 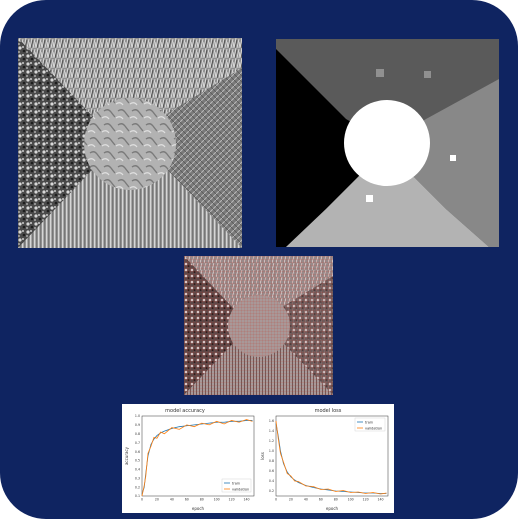 What do you see at coordinates (271, 431) in the screenshot?
I see `loss-ytick: 1.4` at bounding box center [271, 431].